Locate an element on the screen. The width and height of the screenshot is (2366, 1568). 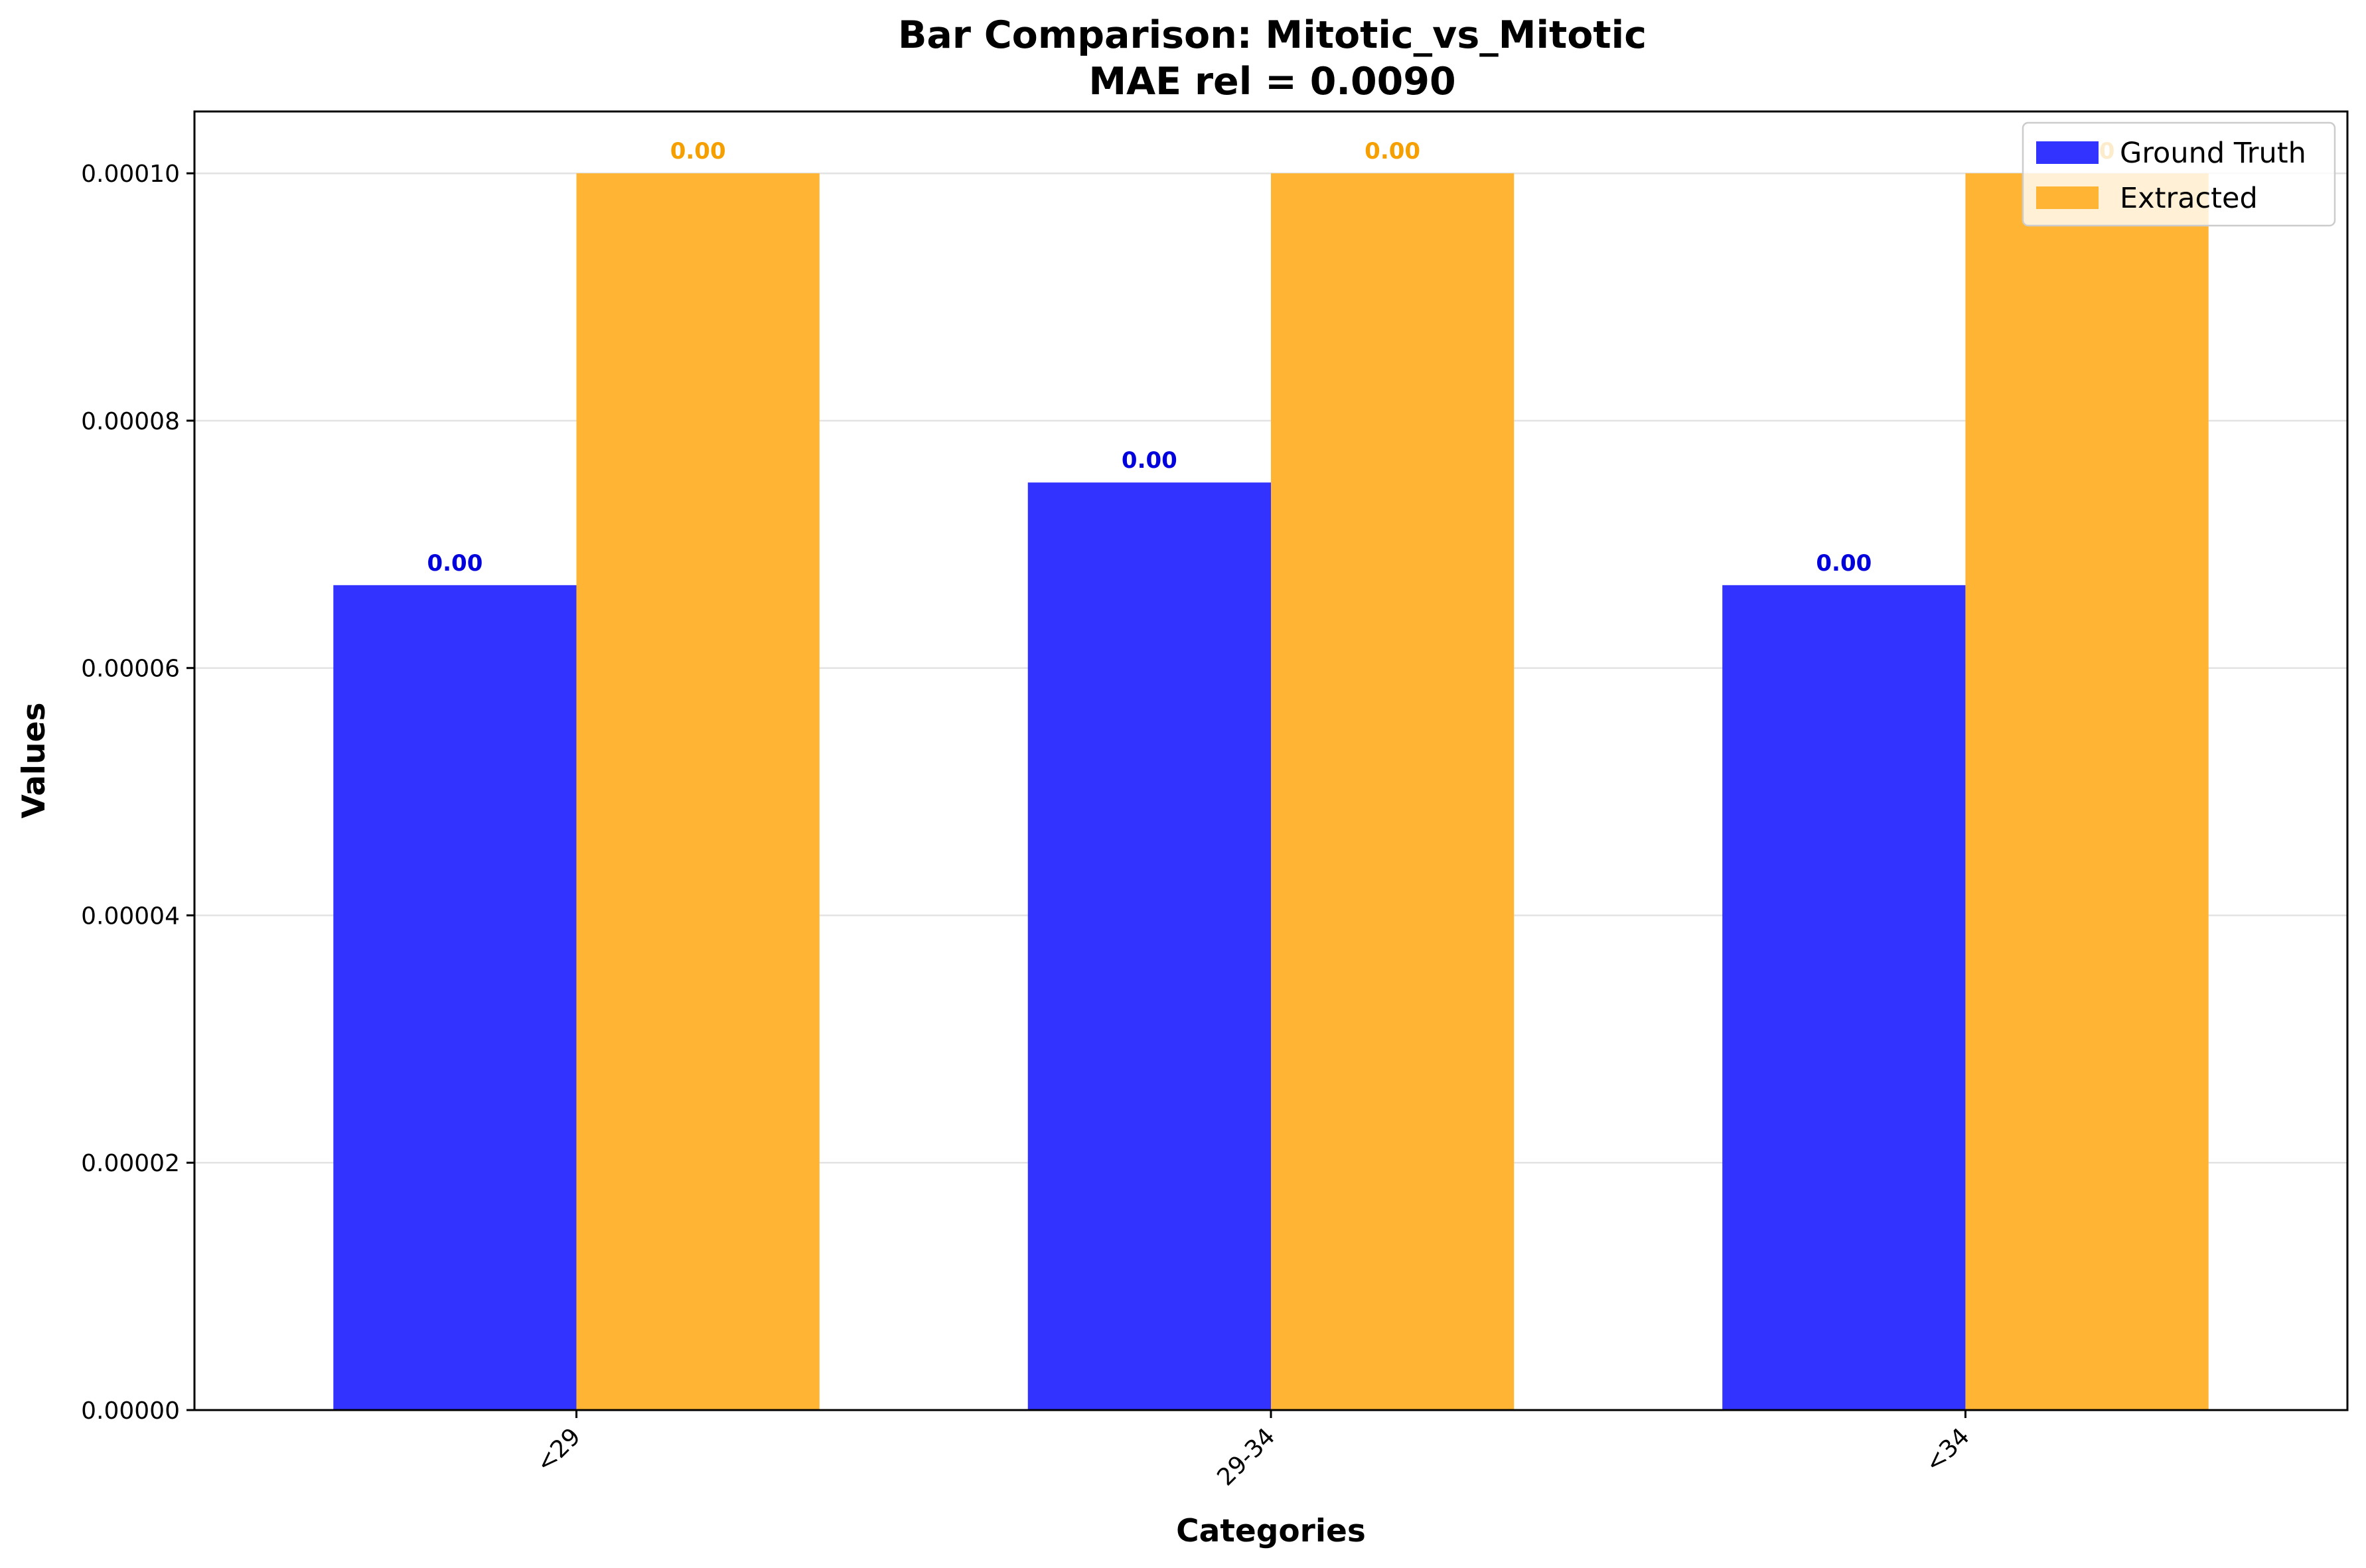
legend-label: Ground Truth is located at coordinates (2213, 153).